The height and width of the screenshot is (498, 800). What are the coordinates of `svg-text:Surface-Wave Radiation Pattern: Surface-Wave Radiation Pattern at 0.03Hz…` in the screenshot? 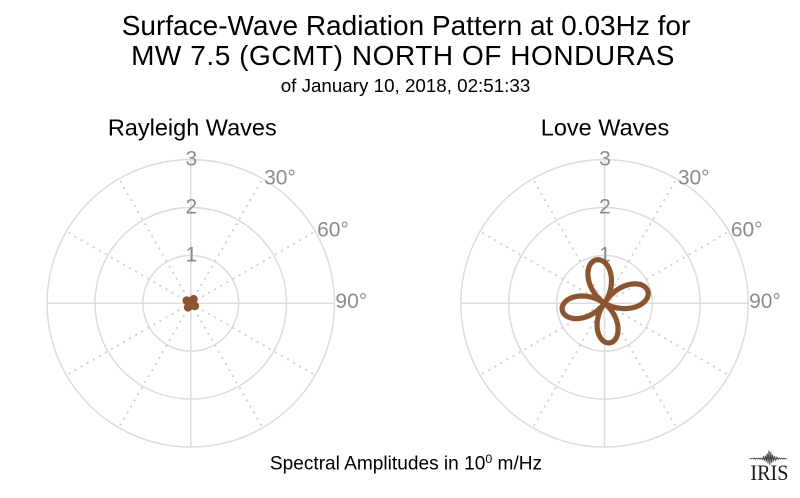 It's located at (406, 25).